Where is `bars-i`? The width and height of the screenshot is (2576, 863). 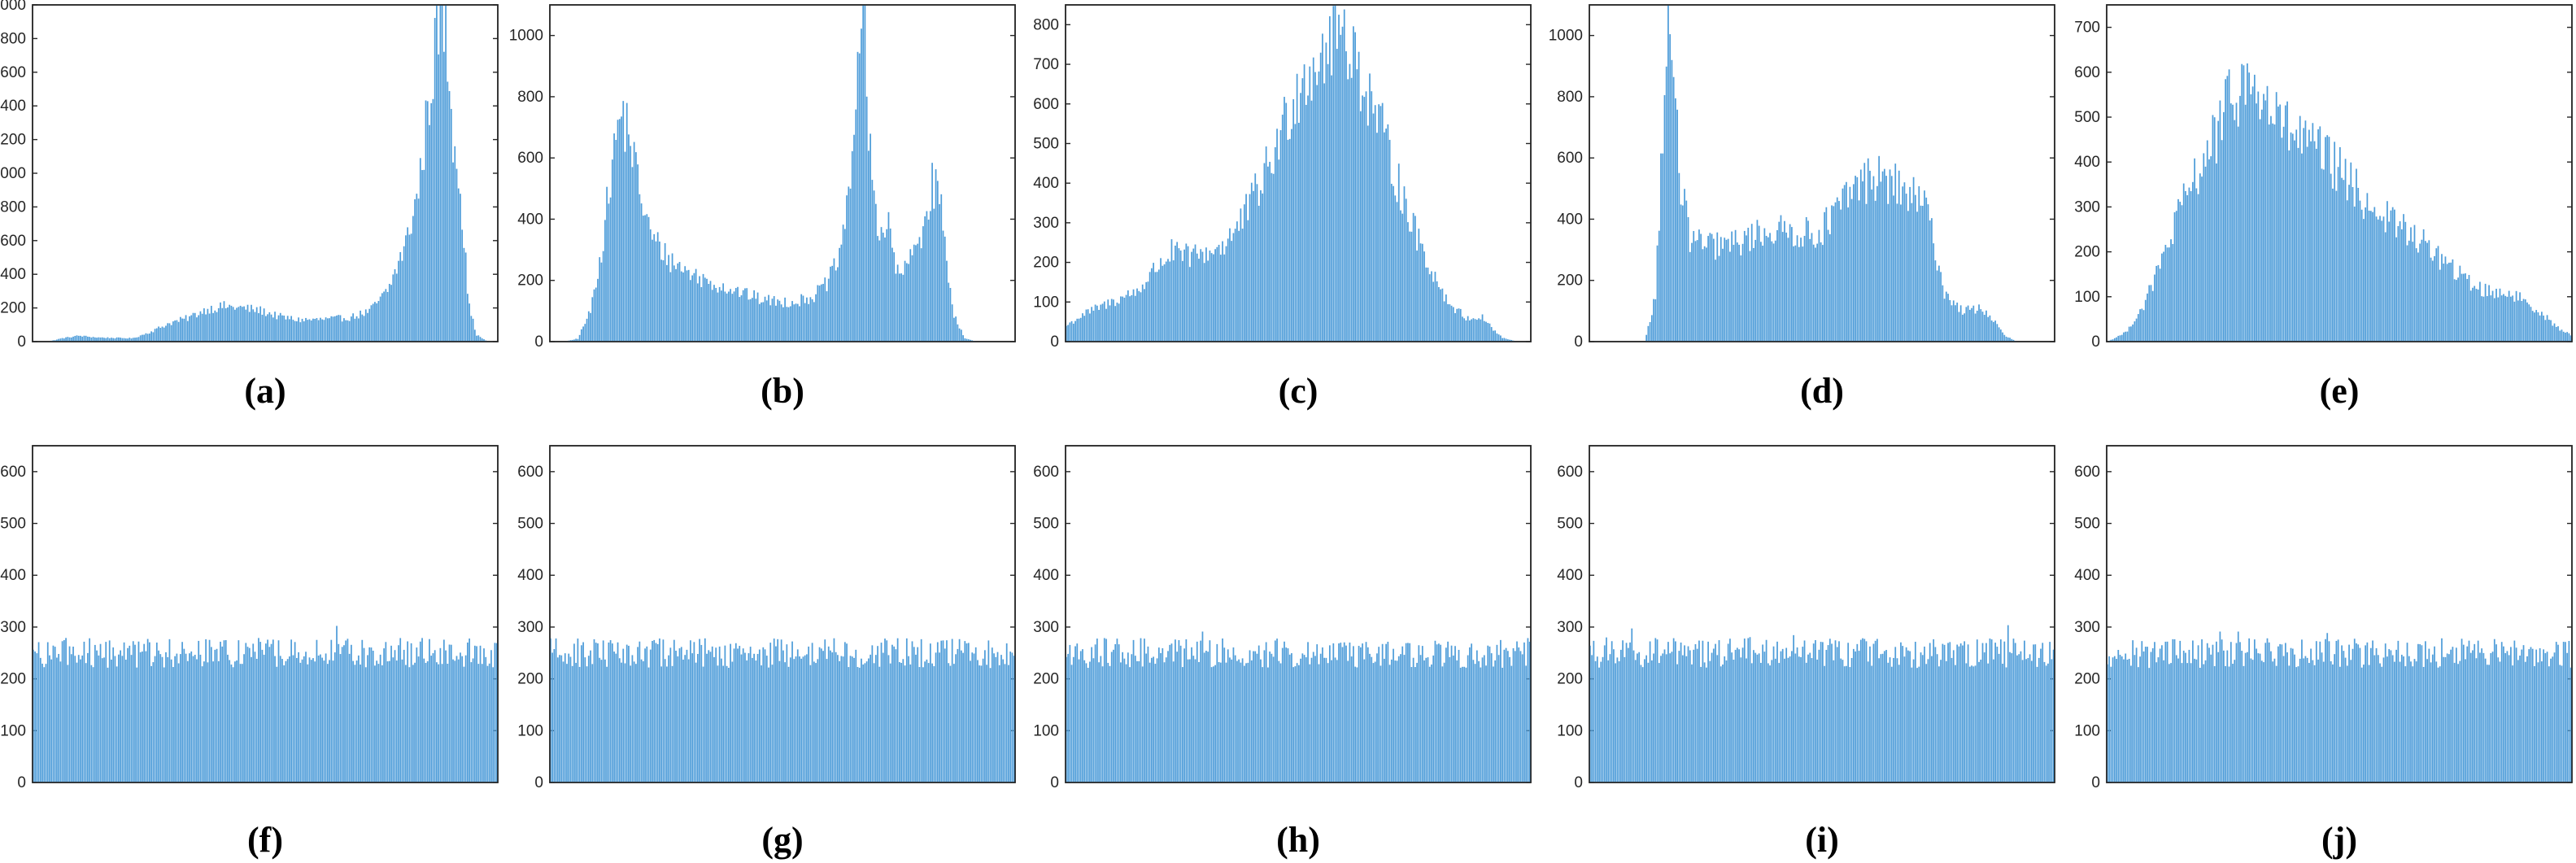
bars-i is located at coordinates (1822, 703).